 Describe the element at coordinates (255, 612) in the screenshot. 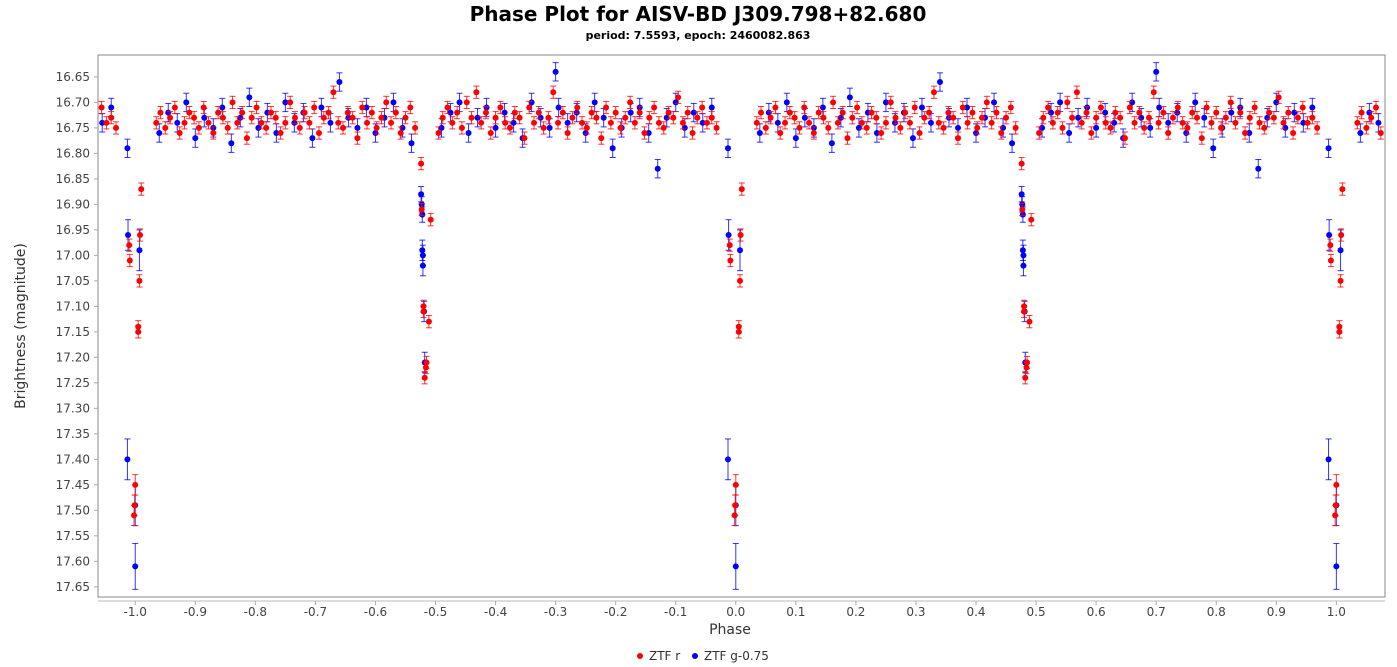

I see `x-tick-label: -0.8` at that location.